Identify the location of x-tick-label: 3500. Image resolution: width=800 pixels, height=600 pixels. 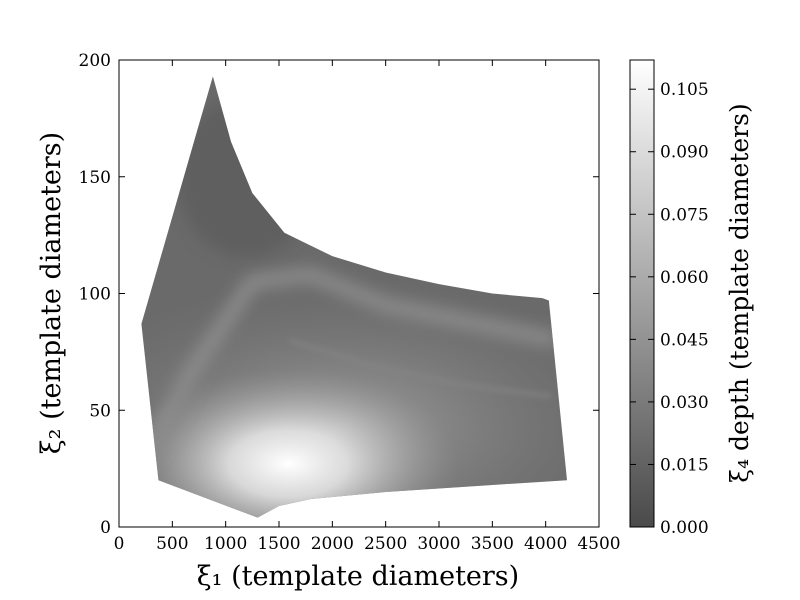
(492, 544).